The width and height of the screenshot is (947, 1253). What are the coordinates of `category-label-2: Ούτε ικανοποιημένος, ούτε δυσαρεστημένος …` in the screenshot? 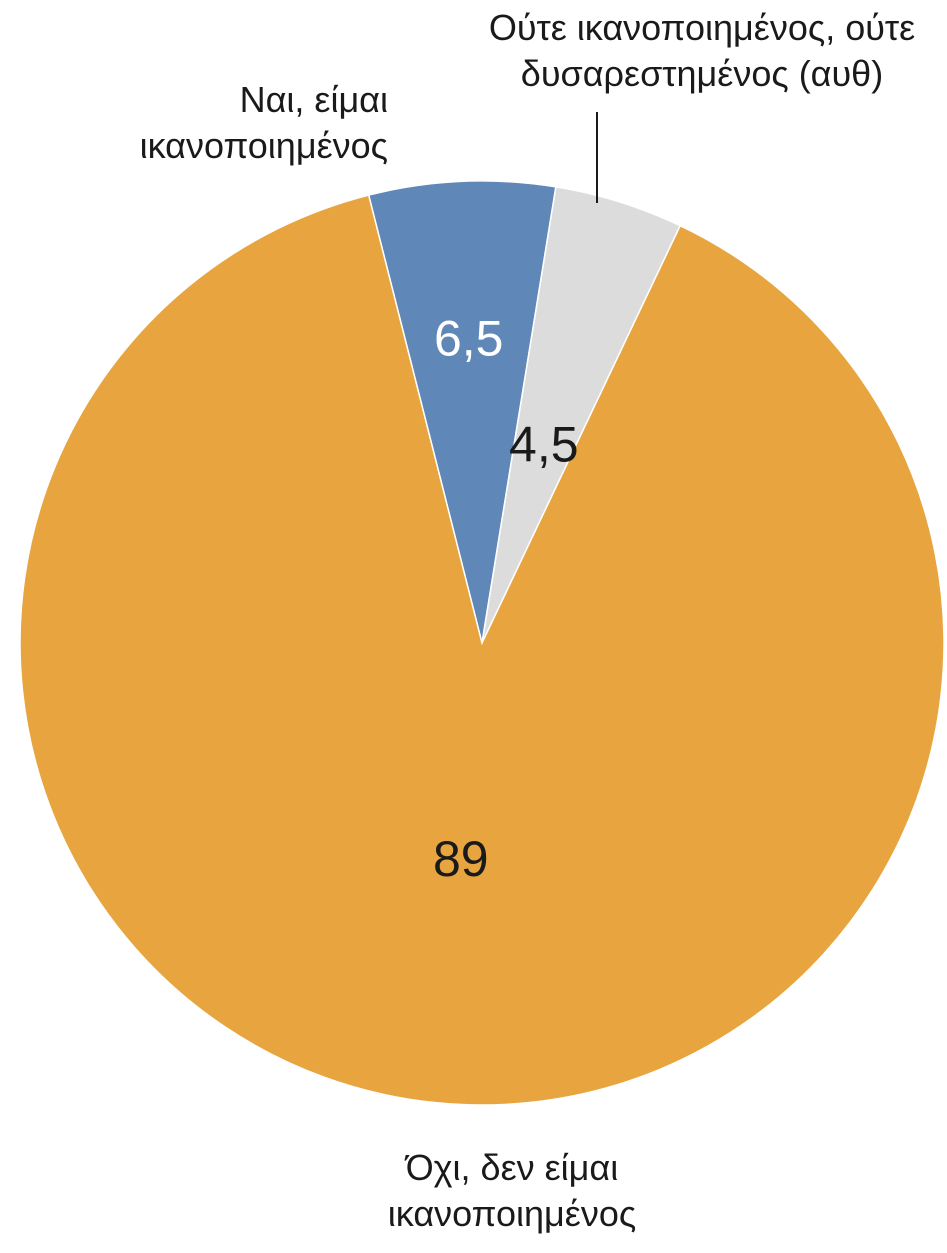 It's located at (702, 50).